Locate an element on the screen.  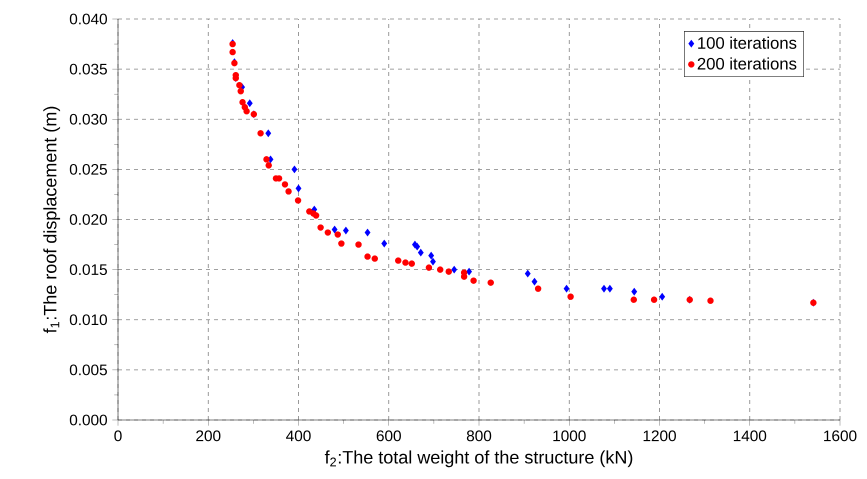
x-tick-label: 1400 is located at coordinates (750, 436).